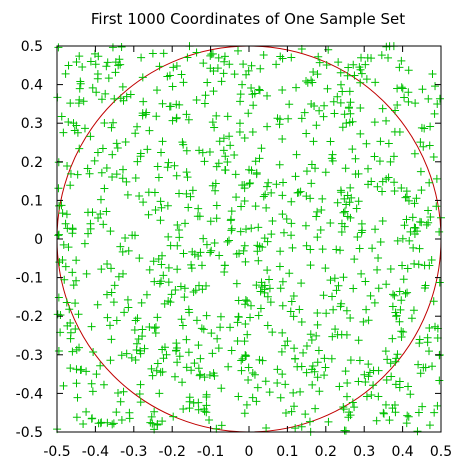  I want to click on x-tick-label: 0, so click(249, 452).